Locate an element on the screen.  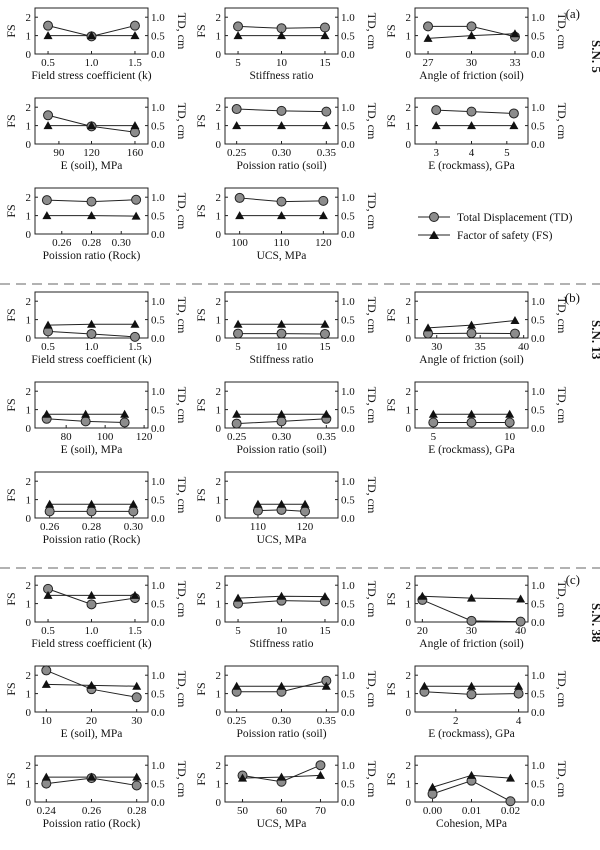
x-axis-label: Field stress coefficient (k) is located at coordinates (91, 76).